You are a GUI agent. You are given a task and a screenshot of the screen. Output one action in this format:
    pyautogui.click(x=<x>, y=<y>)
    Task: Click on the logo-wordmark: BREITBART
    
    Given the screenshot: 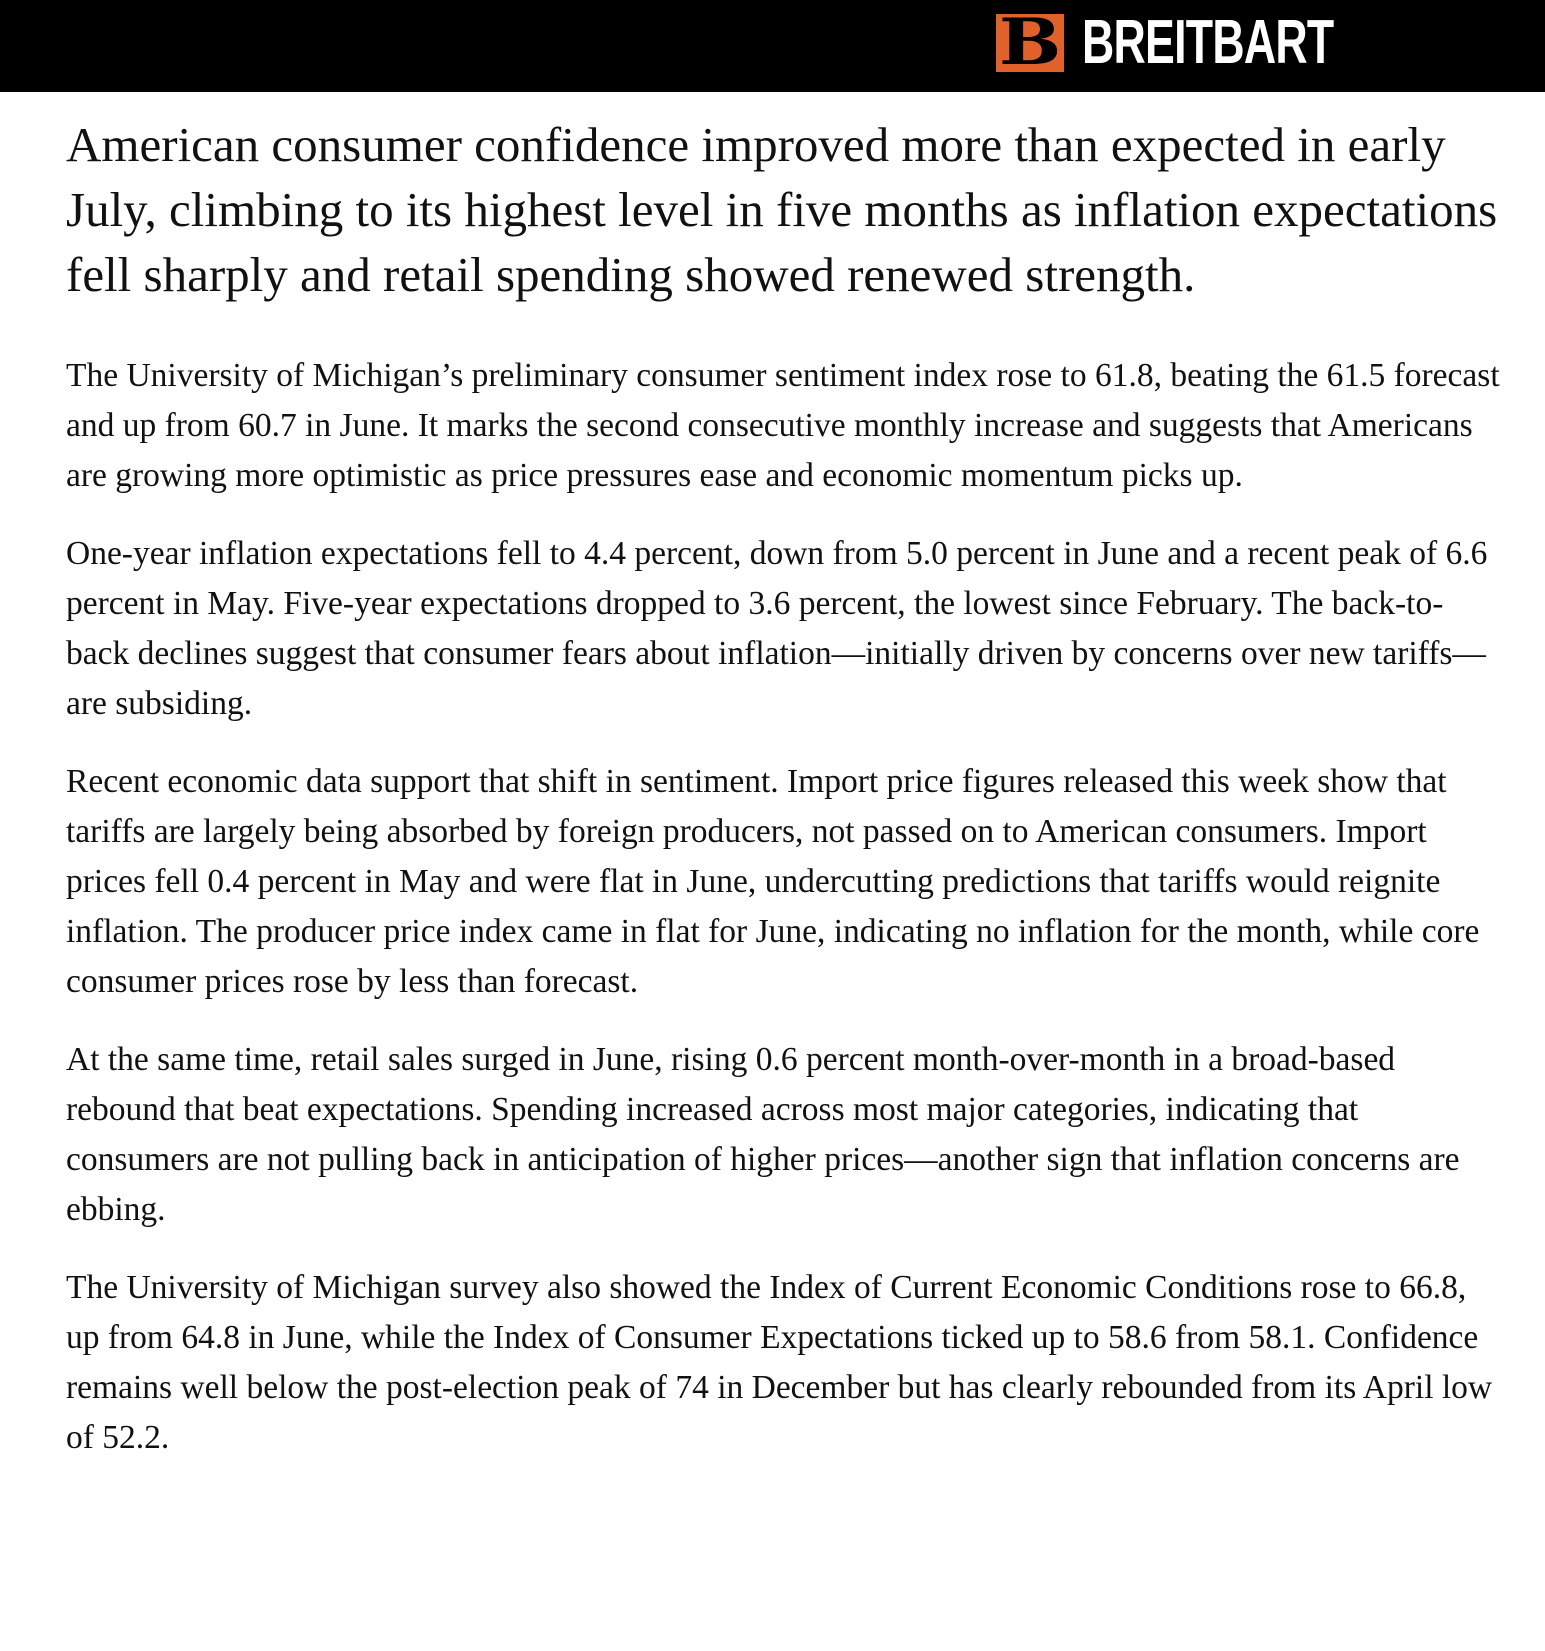 What is the action you would take?
    pyautogui.click(x=1208, y=42)
    